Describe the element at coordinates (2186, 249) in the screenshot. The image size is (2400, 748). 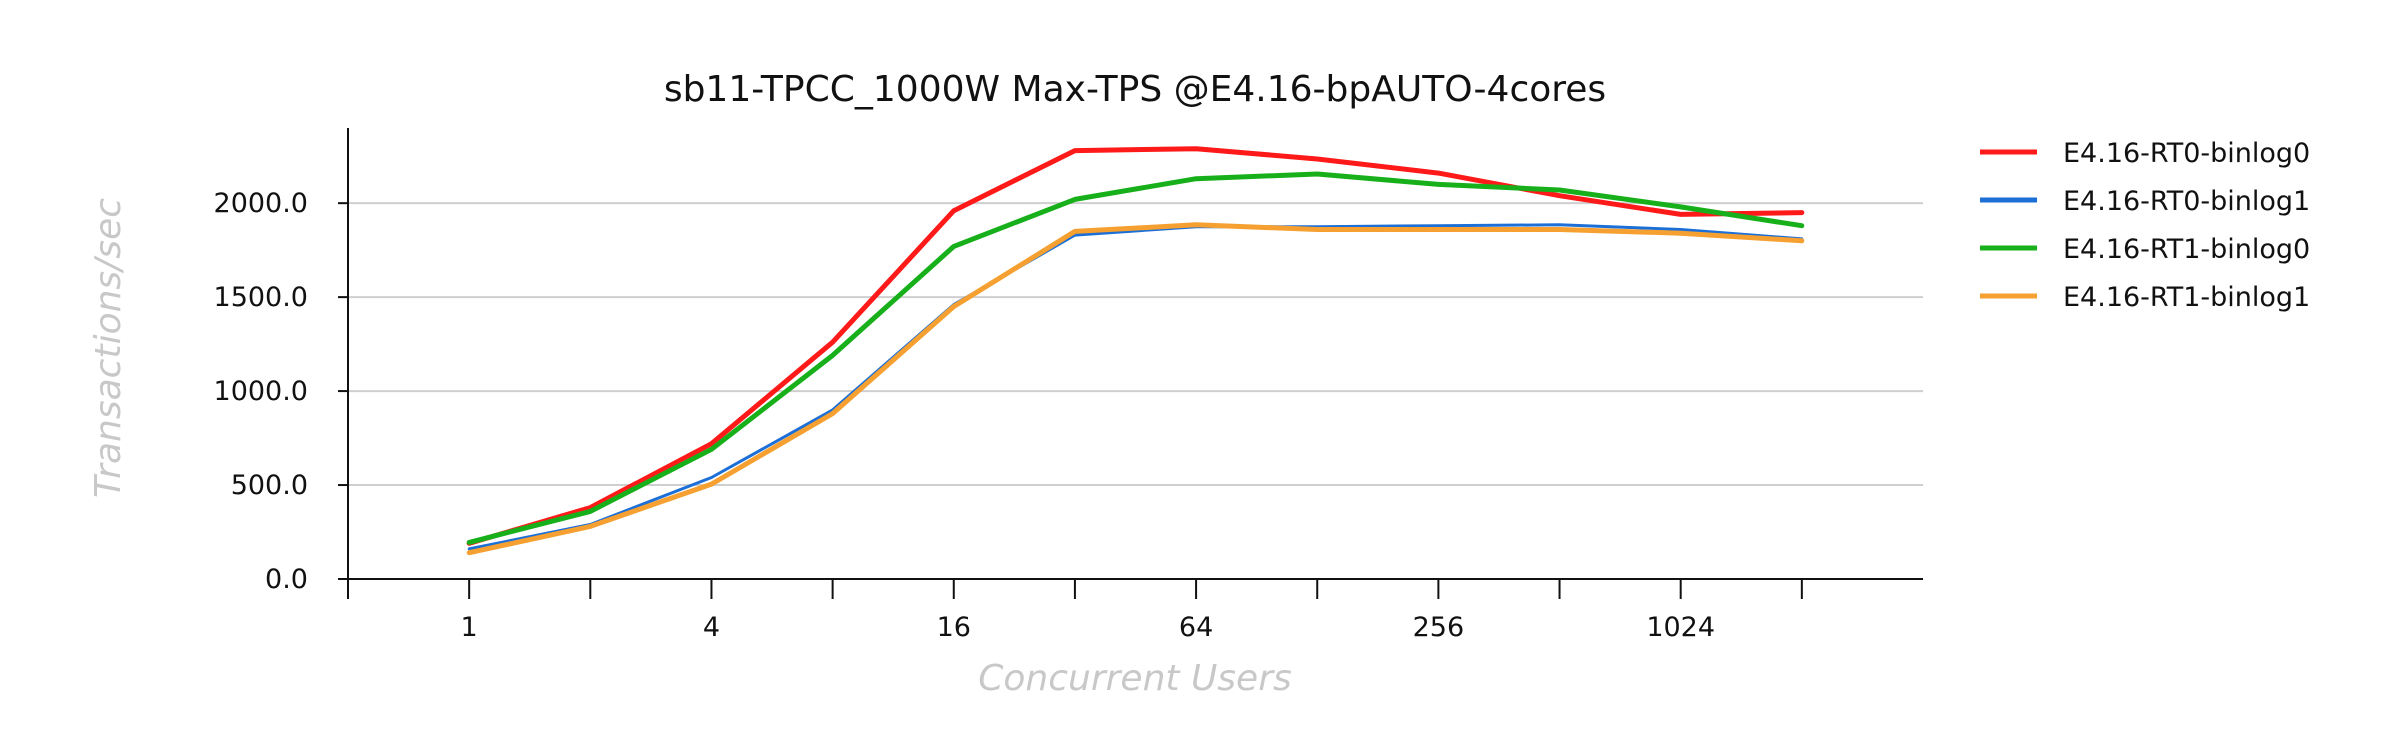
I see `legend-label: E4.16-RT1-binlog0` at that location.